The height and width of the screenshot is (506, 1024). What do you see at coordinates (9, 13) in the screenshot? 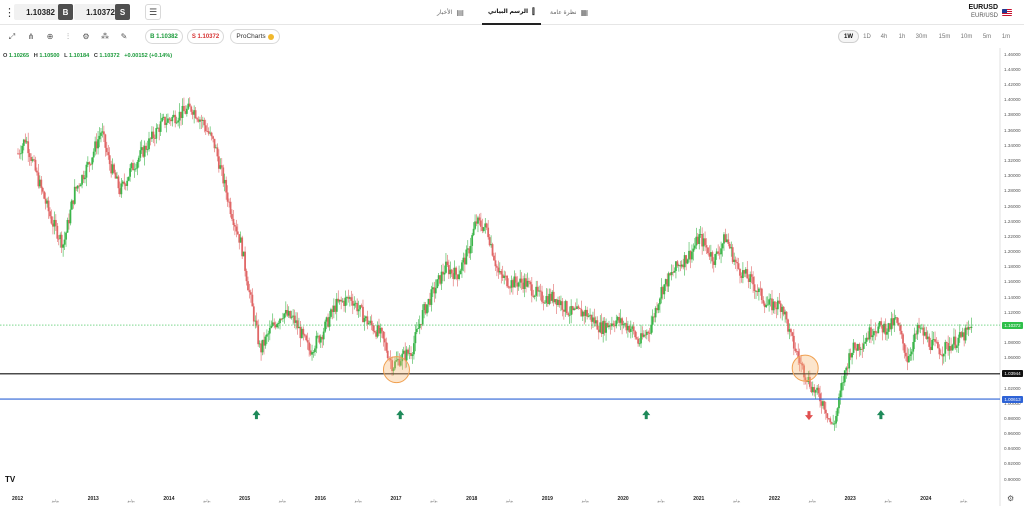
I see `more-menu-icon: ⋮` at bounding box center [9, 13].